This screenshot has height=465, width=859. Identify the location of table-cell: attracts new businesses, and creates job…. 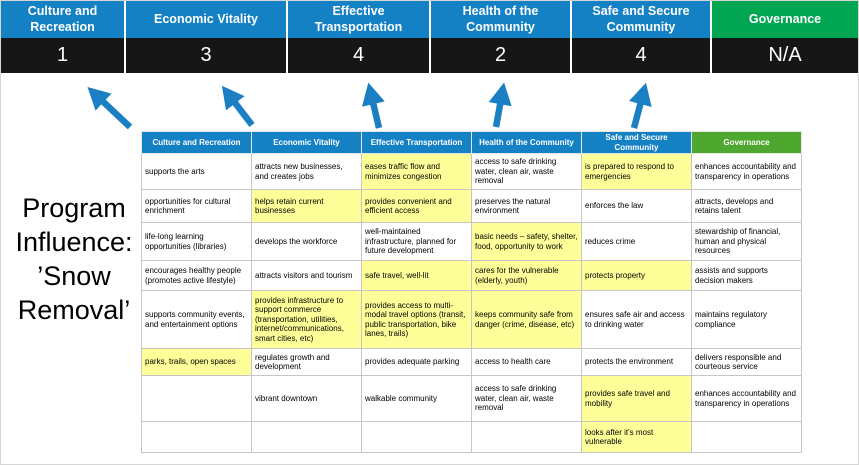
(306, 172).